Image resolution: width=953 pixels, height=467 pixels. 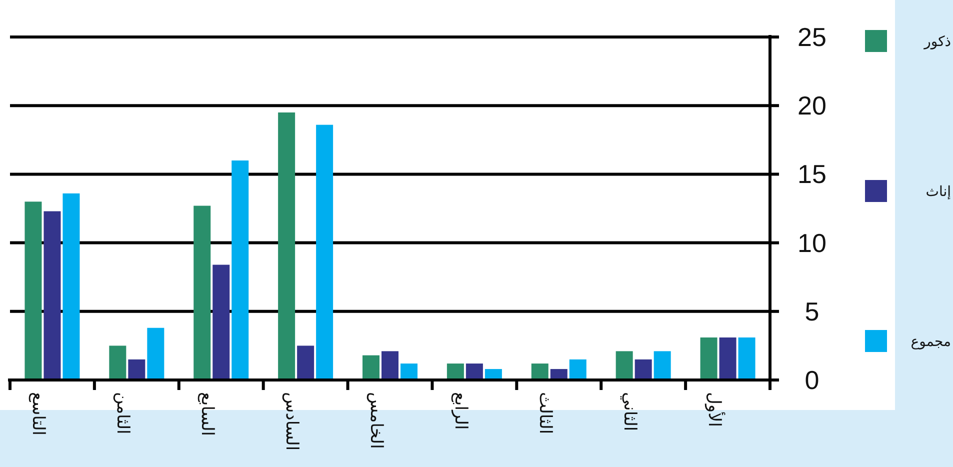 I want to click on x-tick-label: الخامس, so click(x=376, y=420).